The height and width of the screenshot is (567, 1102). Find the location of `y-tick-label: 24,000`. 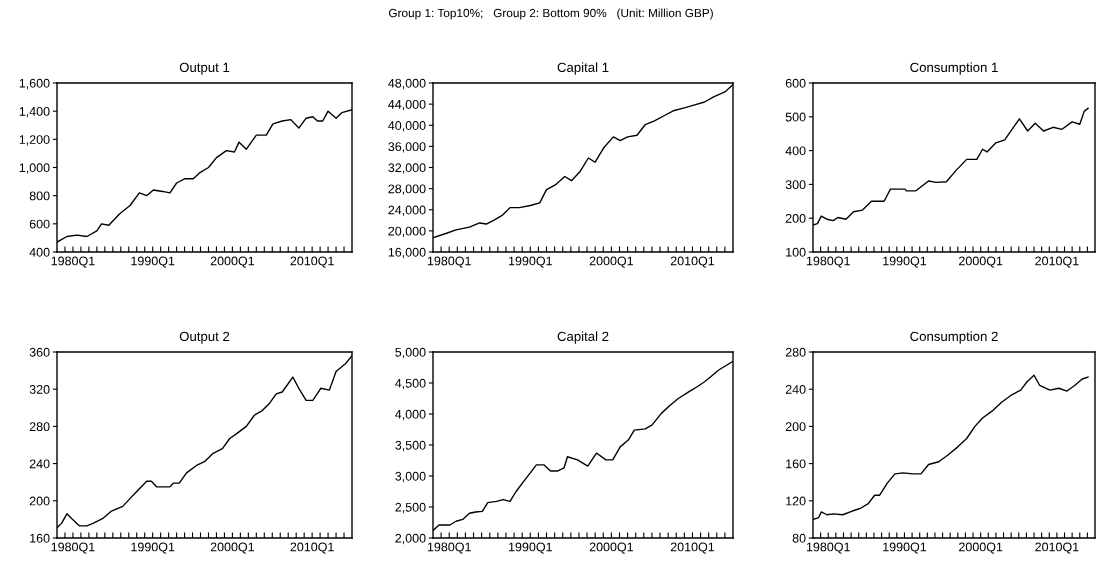

y-tick-label: 24,000 is located at coordinates (407, 210).